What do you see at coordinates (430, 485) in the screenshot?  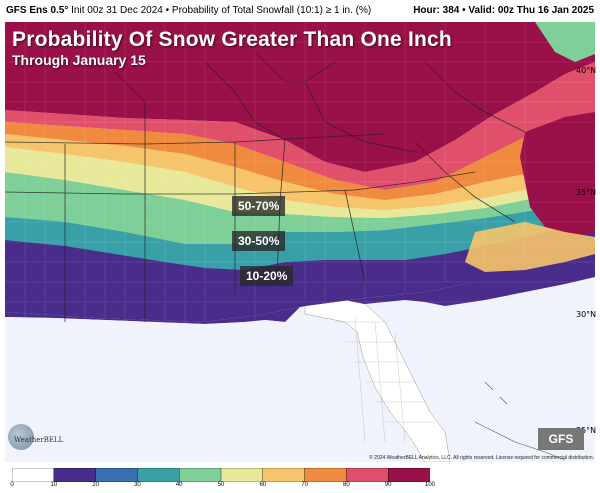 I see `colorbar-tick-label: 100` at bounding box center [430, 485].